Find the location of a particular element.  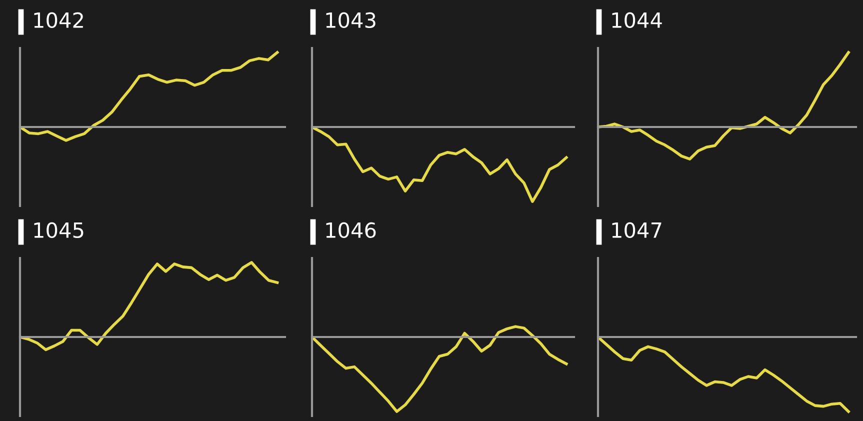

chart-title: 1042 is located at coordinates (58, 20).